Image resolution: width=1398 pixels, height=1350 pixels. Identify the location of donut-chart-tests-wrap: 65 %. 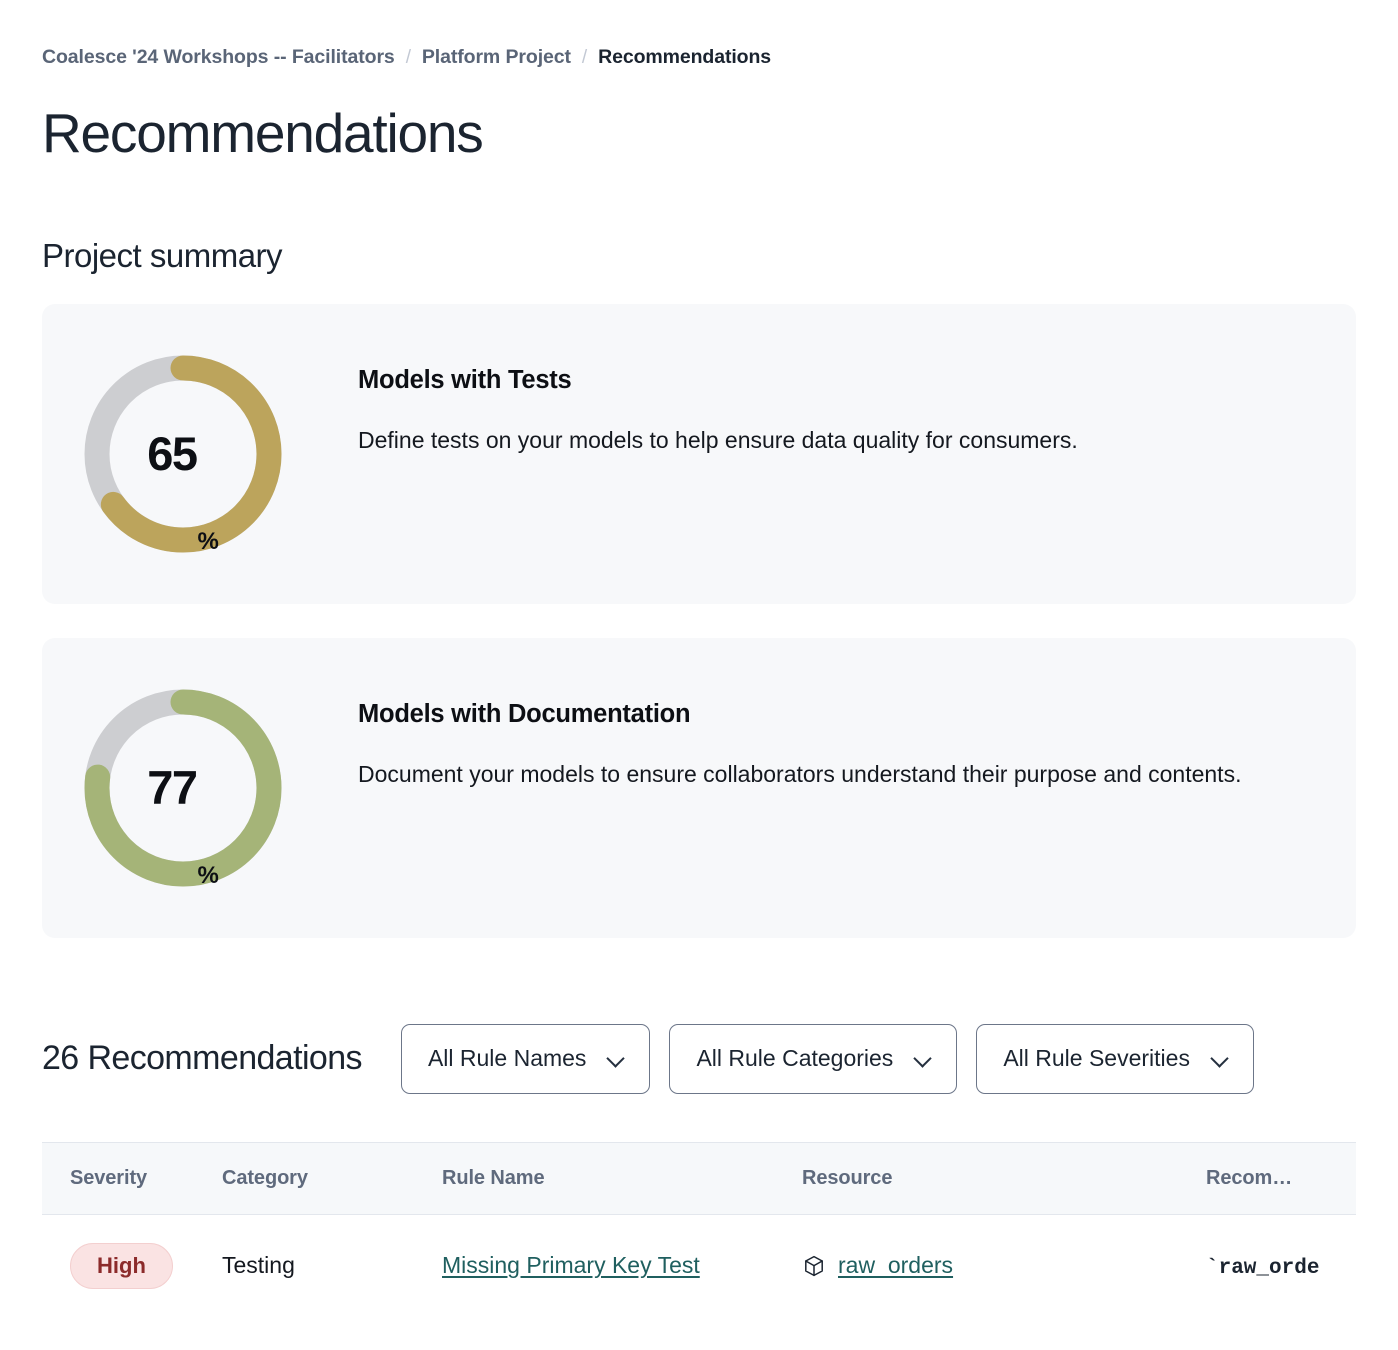
(178, 454).